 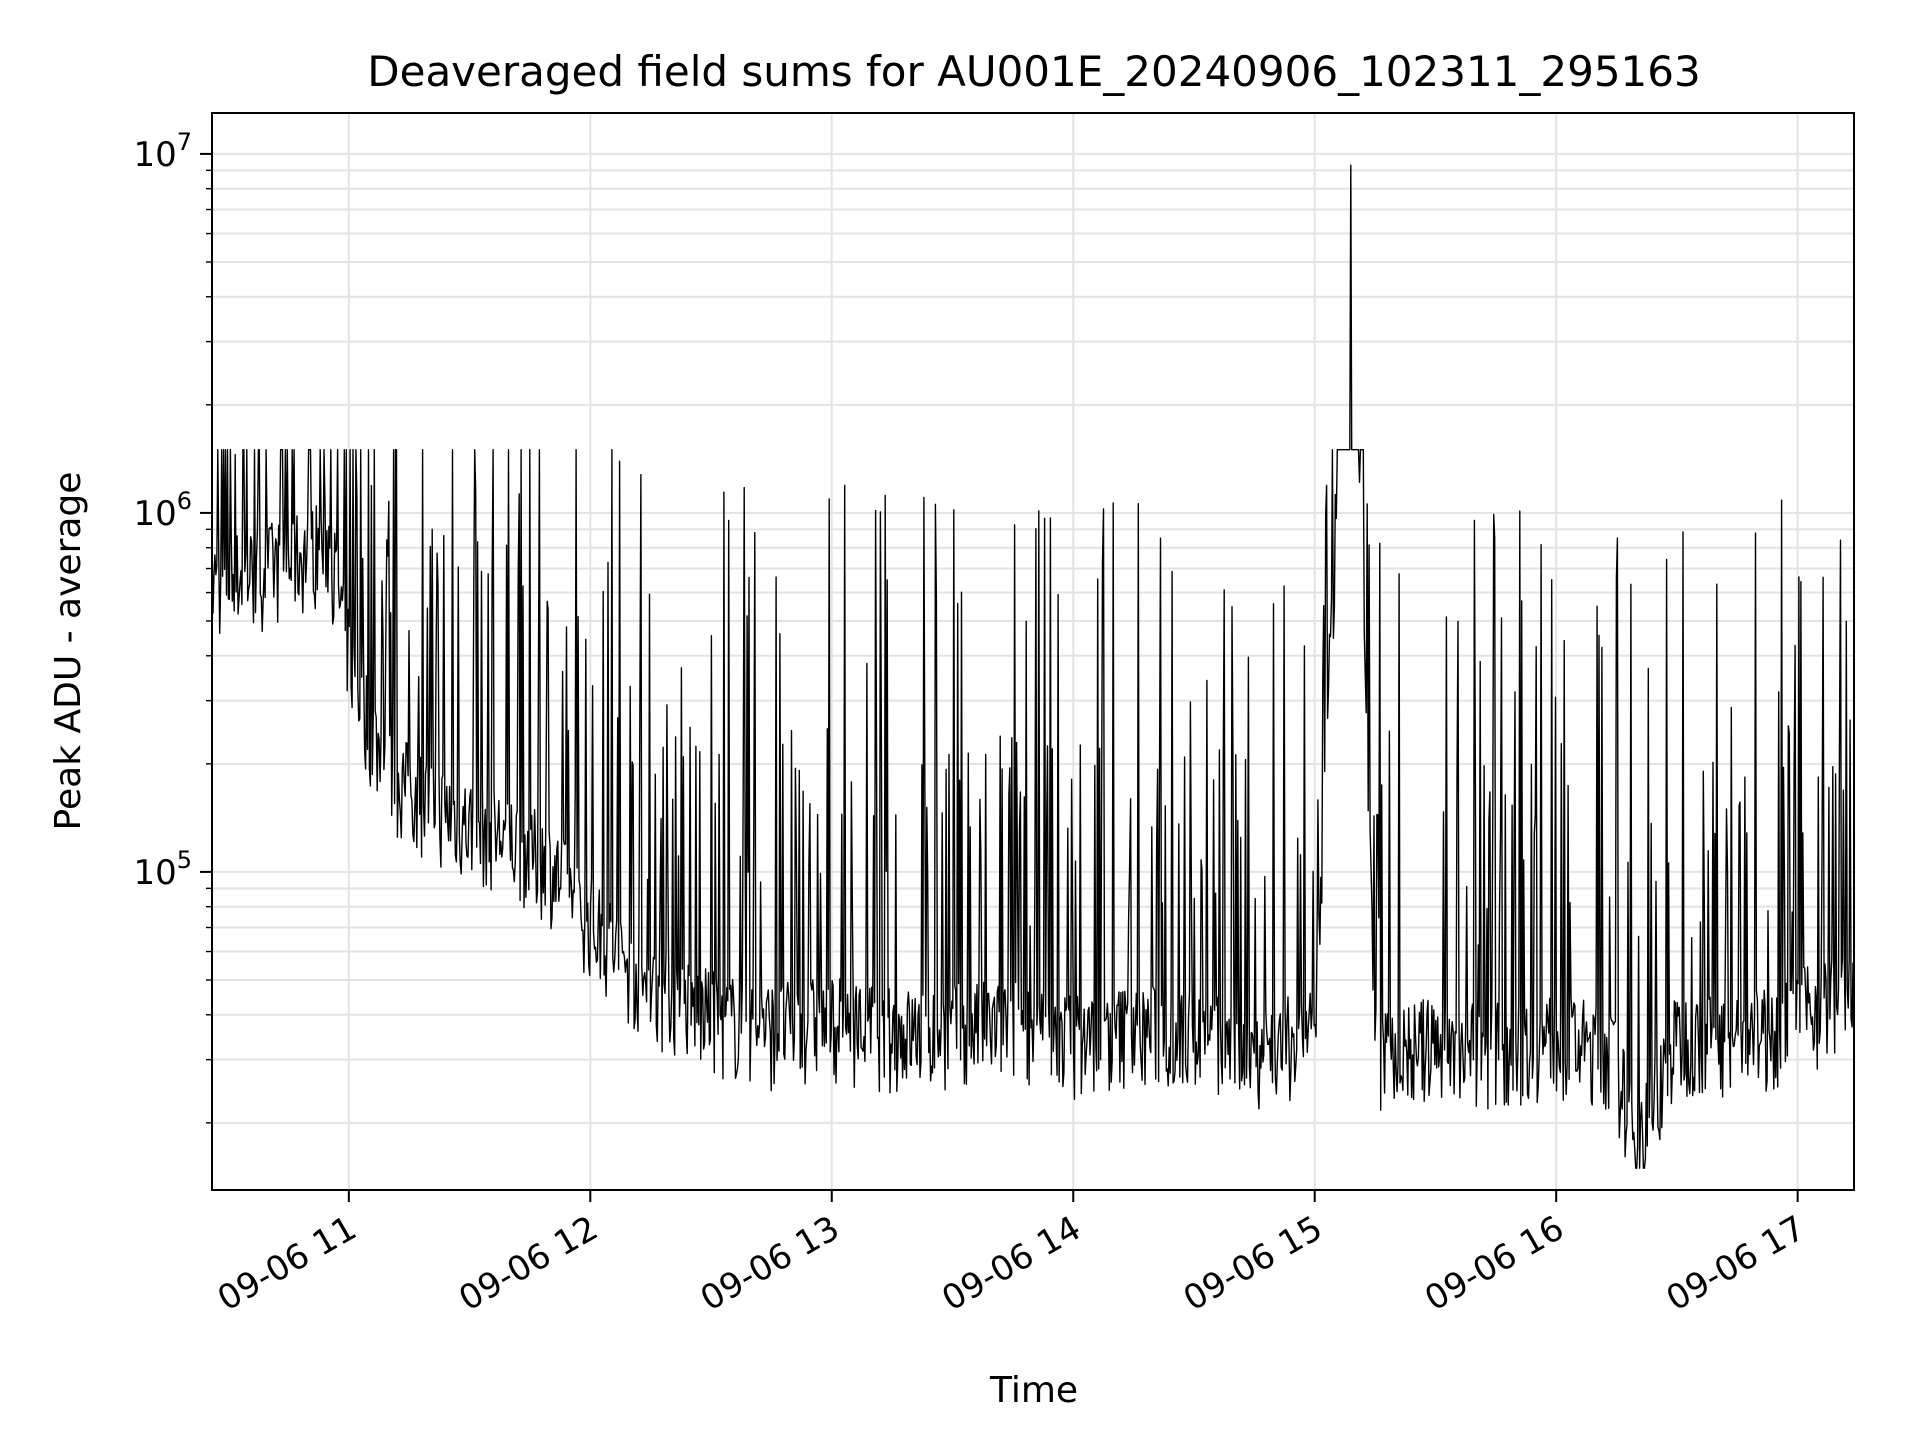 What do you see at coordinates (162, 869) in the screenshot?
I see `y-tick-label: 10⁵` at bounding box center [162, 869].